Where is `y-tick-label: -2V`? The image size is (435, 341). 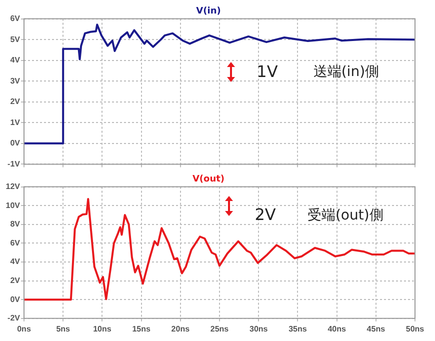
y-tick-label: -2V is located at coordinates (14, 318).